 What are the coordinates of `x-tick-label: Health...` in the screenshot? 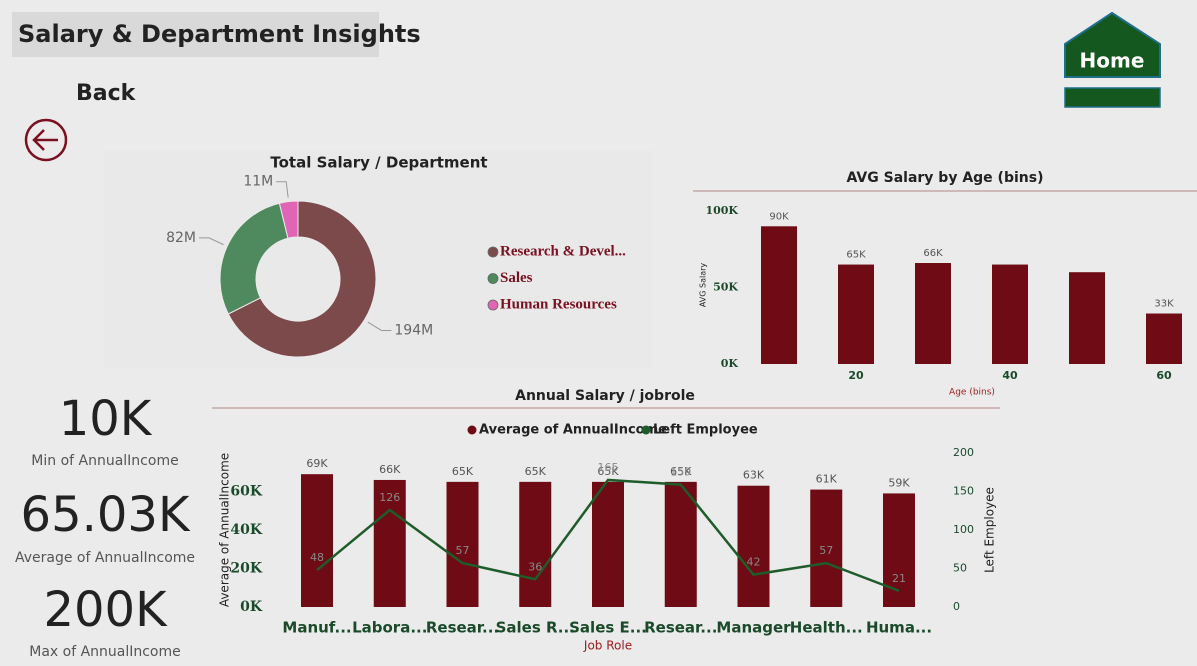 It's located at (826, 628).